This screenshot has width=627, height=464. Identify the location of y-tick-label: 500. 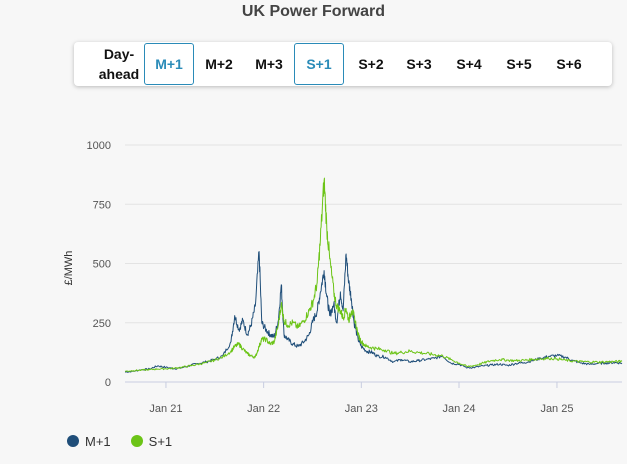
(102, 265).